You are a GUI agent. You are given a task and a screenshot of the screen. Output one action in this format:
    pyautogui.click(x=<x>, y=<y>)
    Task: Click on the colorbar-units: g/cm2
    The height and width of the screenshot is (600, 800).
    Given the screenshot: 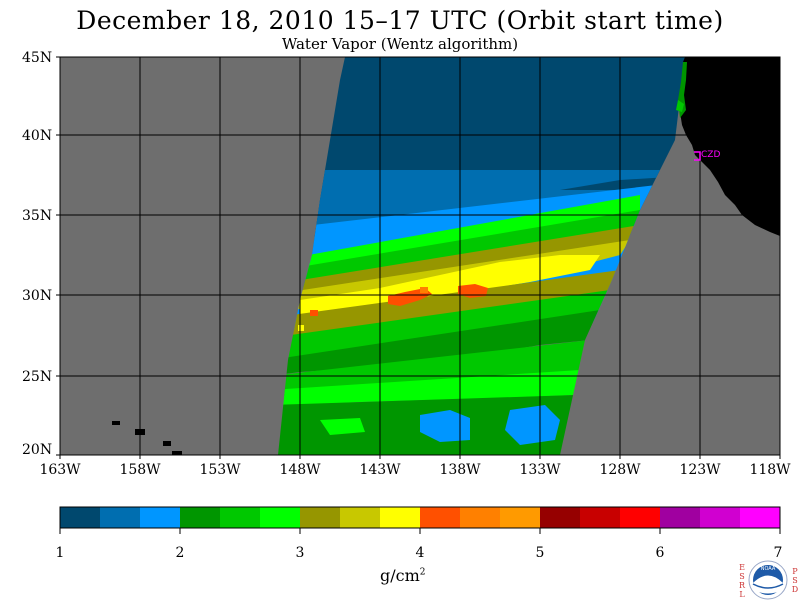 What is the action you would take?
    pyautogui.click(x=403, y=575)
    